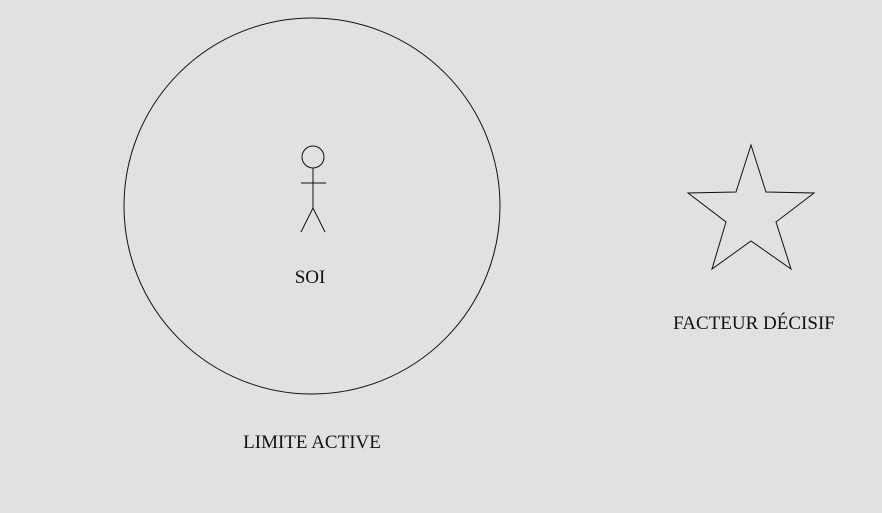  What do you see at coordinates (310, 277) in the screenshot?
I see `self-label: SOI` at bounding box center [310, 277].